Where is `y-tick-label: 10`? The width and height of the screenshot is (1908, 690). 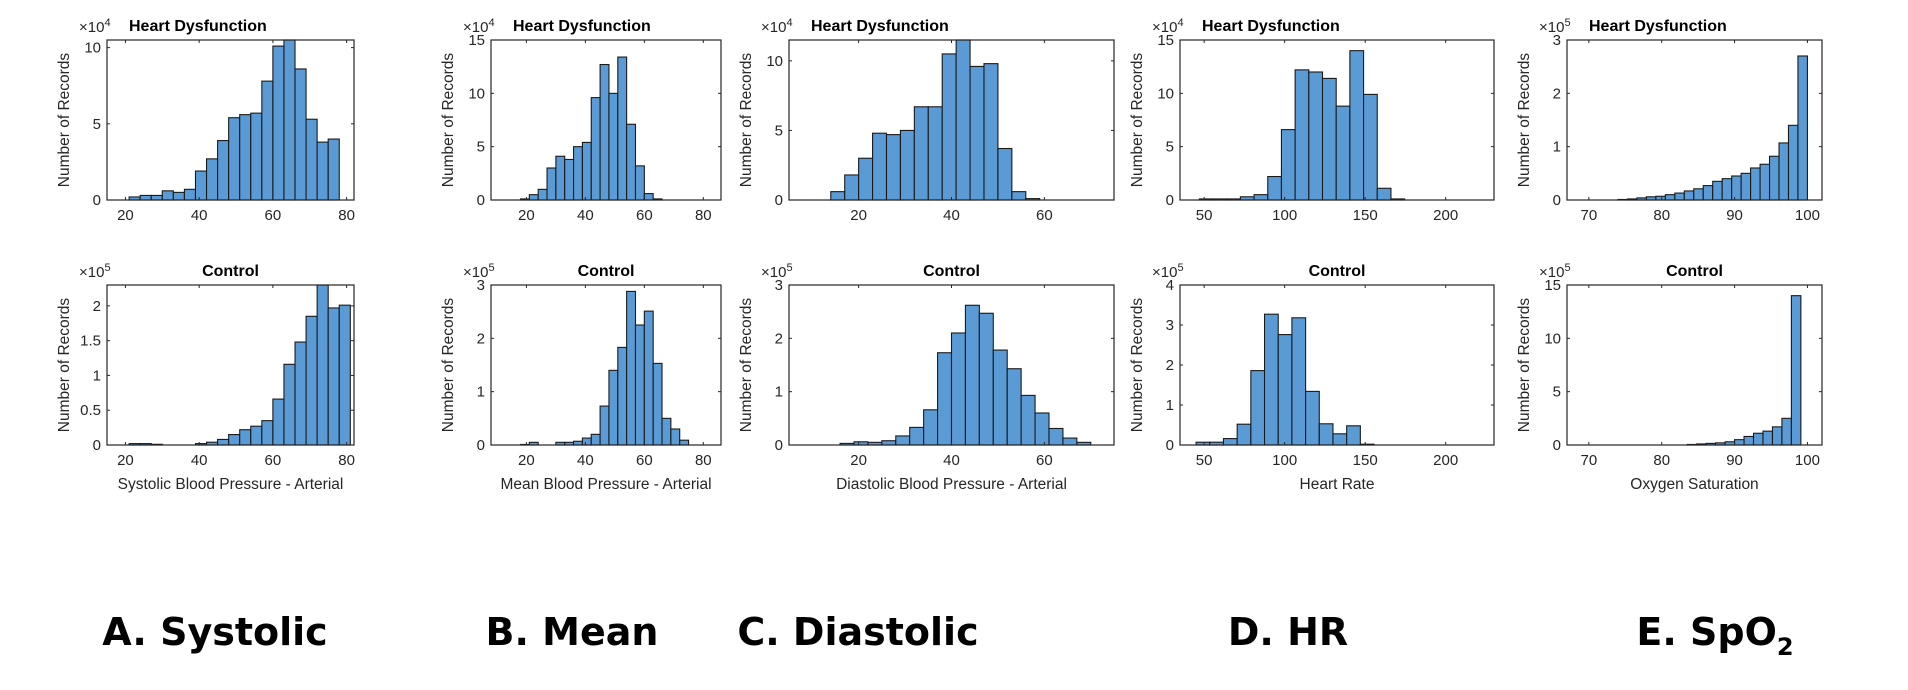
y-tick-label: 10 is located at coordinates (774, 61).